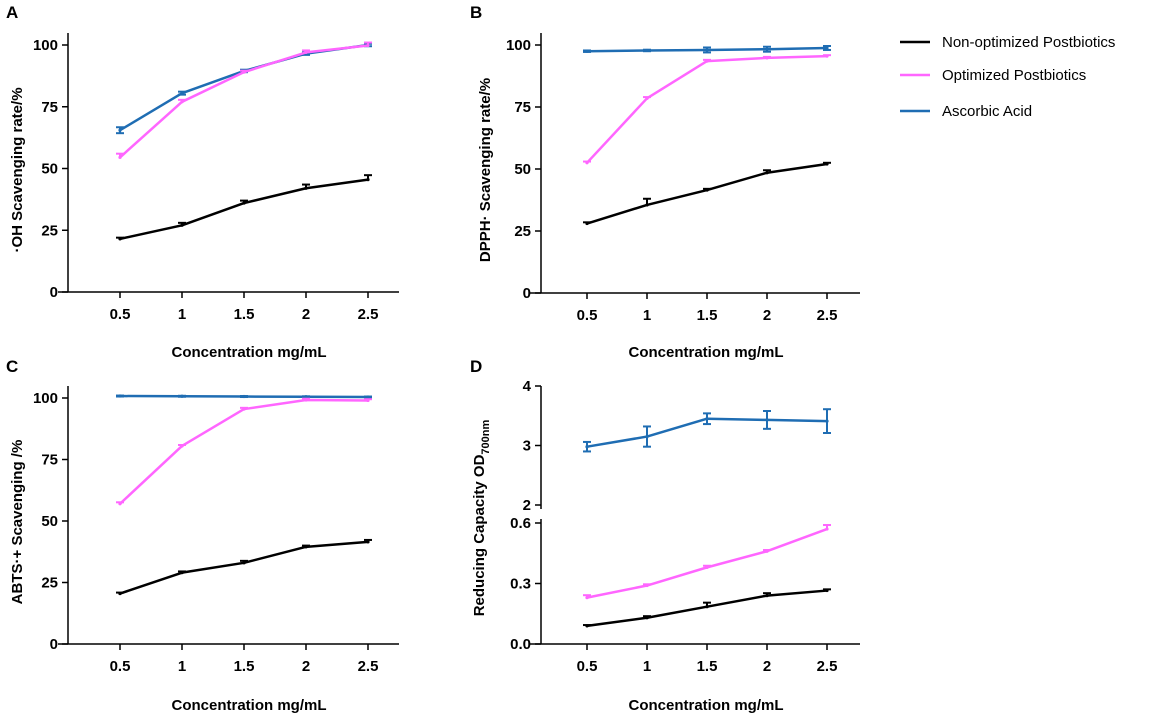 The width and height of the screenshot is (1170, 715). Describe the element at coordinates (182, 314) in the screenshot. I see `panel-a-x-tick-label: 1` at that location.